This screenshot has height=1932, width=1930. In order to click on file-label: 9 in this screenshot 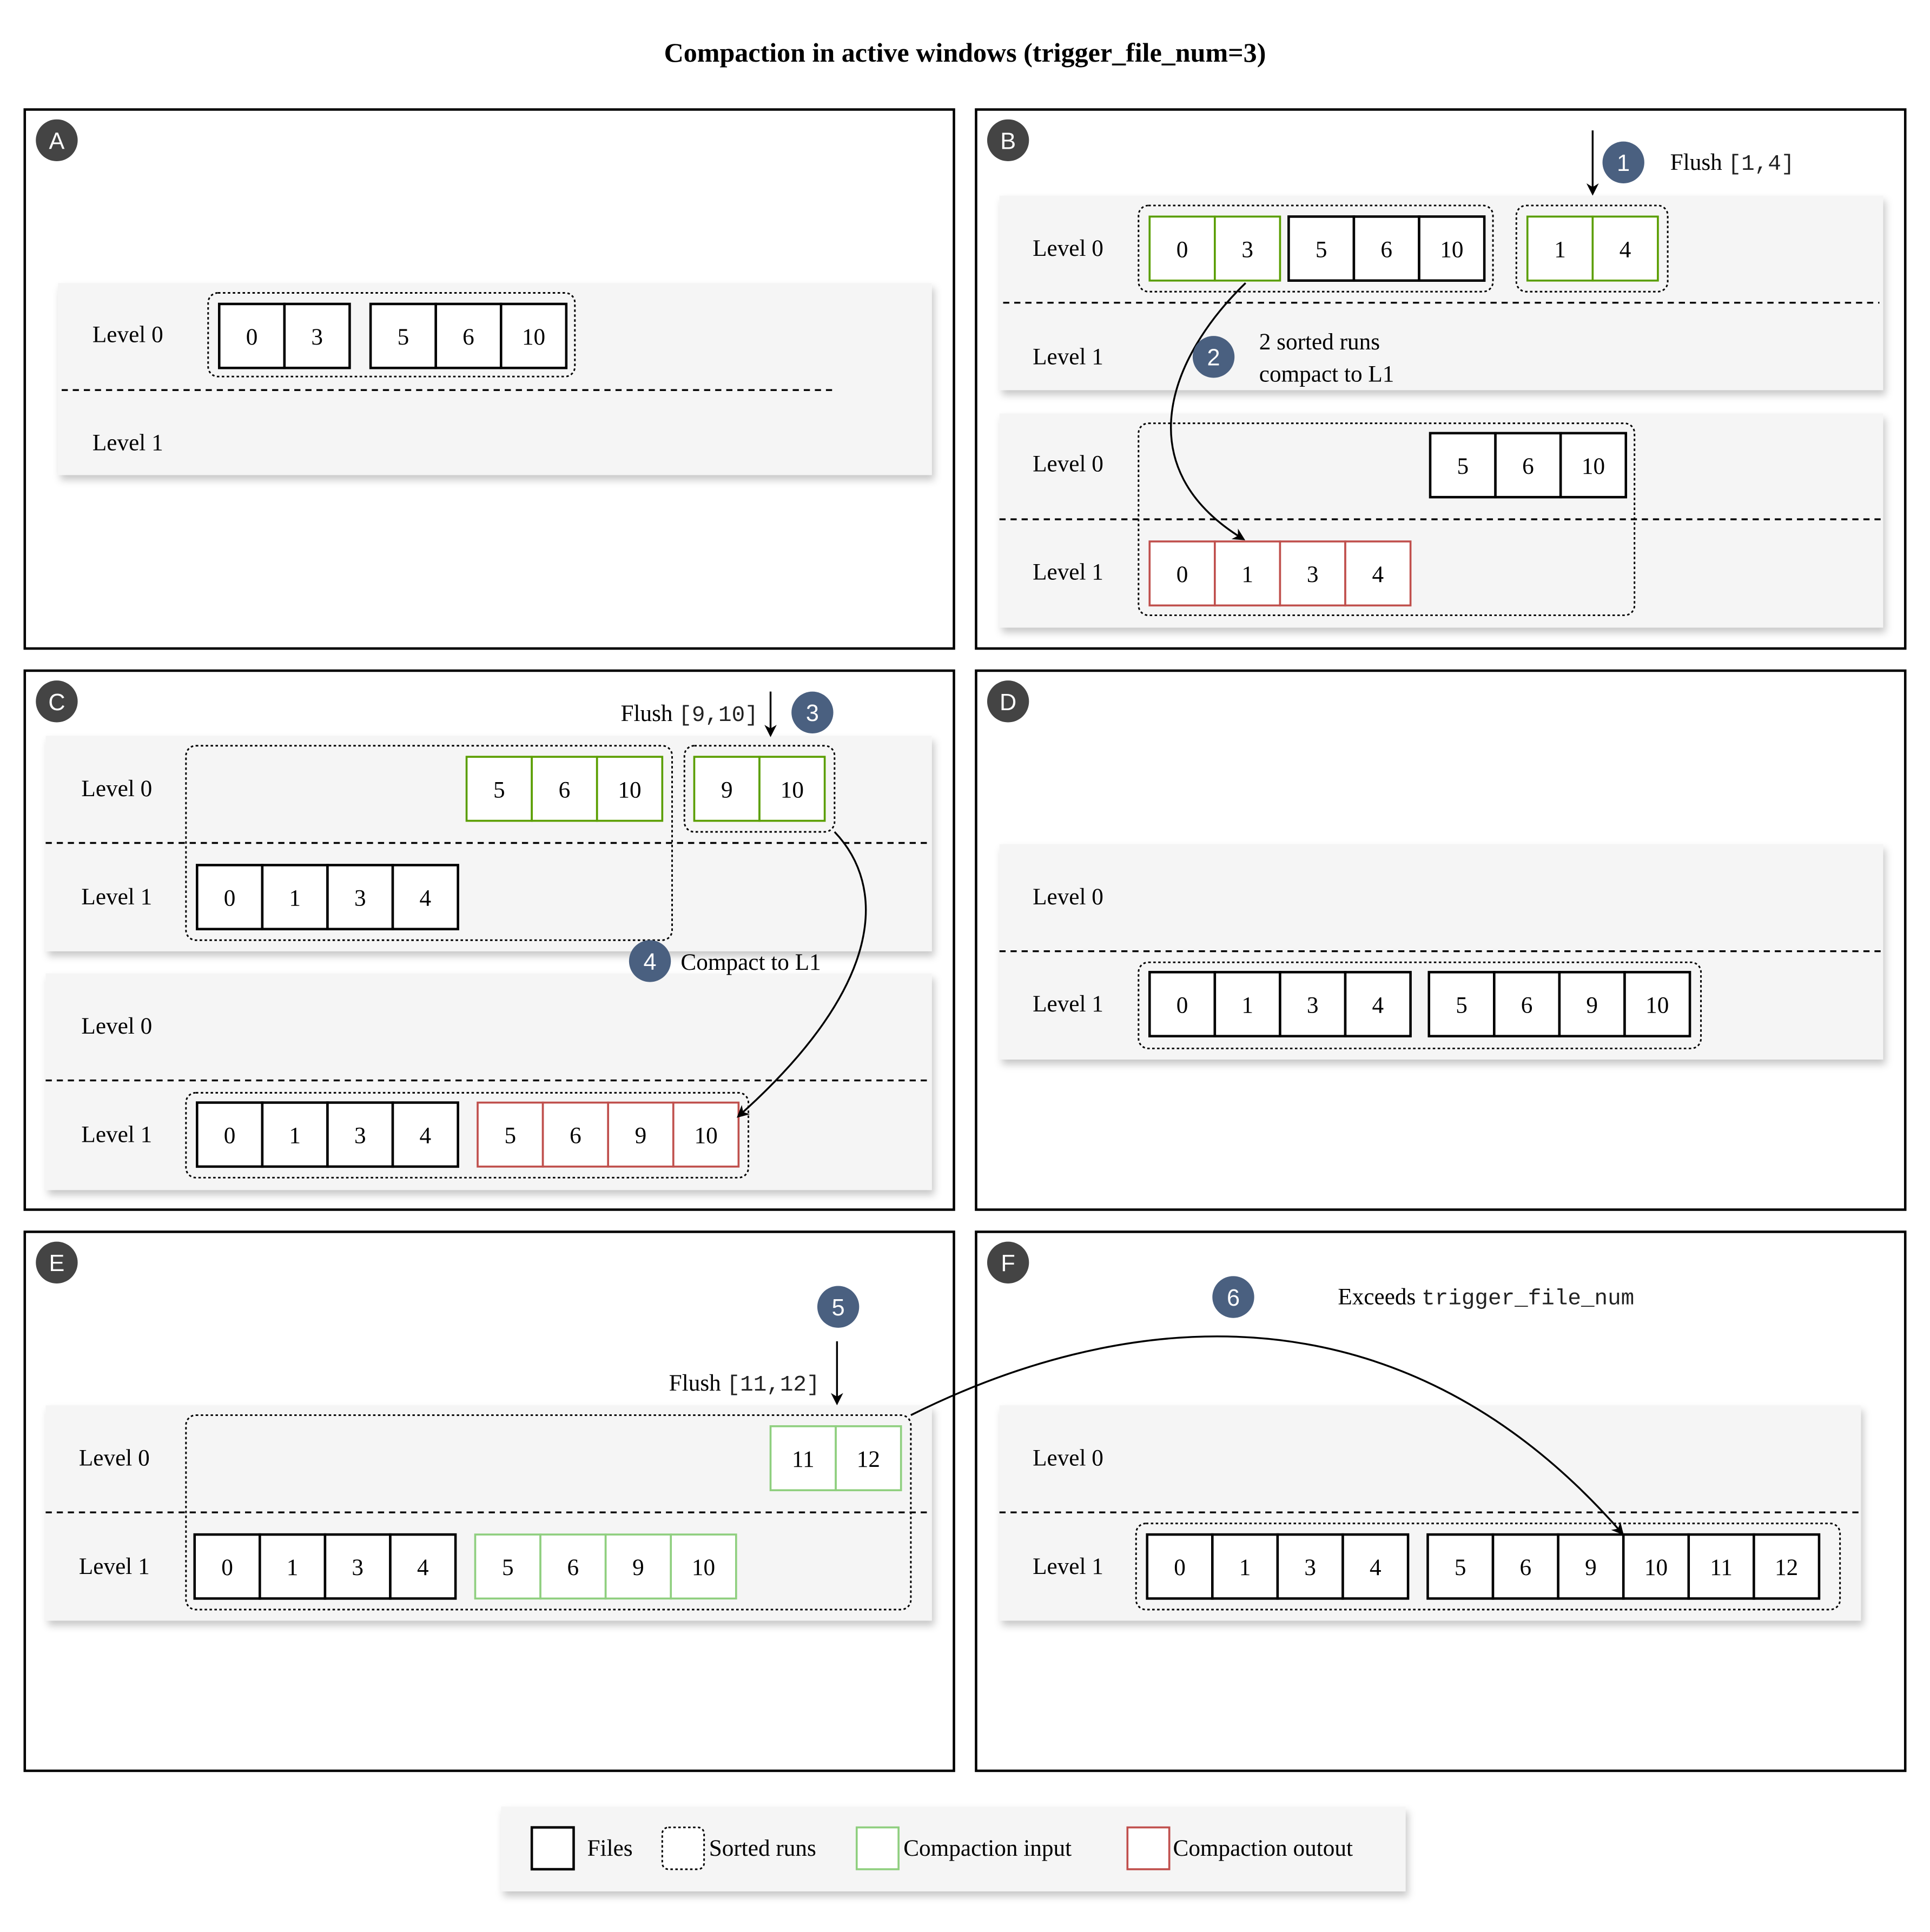, I will do `click(641, 1136)`.